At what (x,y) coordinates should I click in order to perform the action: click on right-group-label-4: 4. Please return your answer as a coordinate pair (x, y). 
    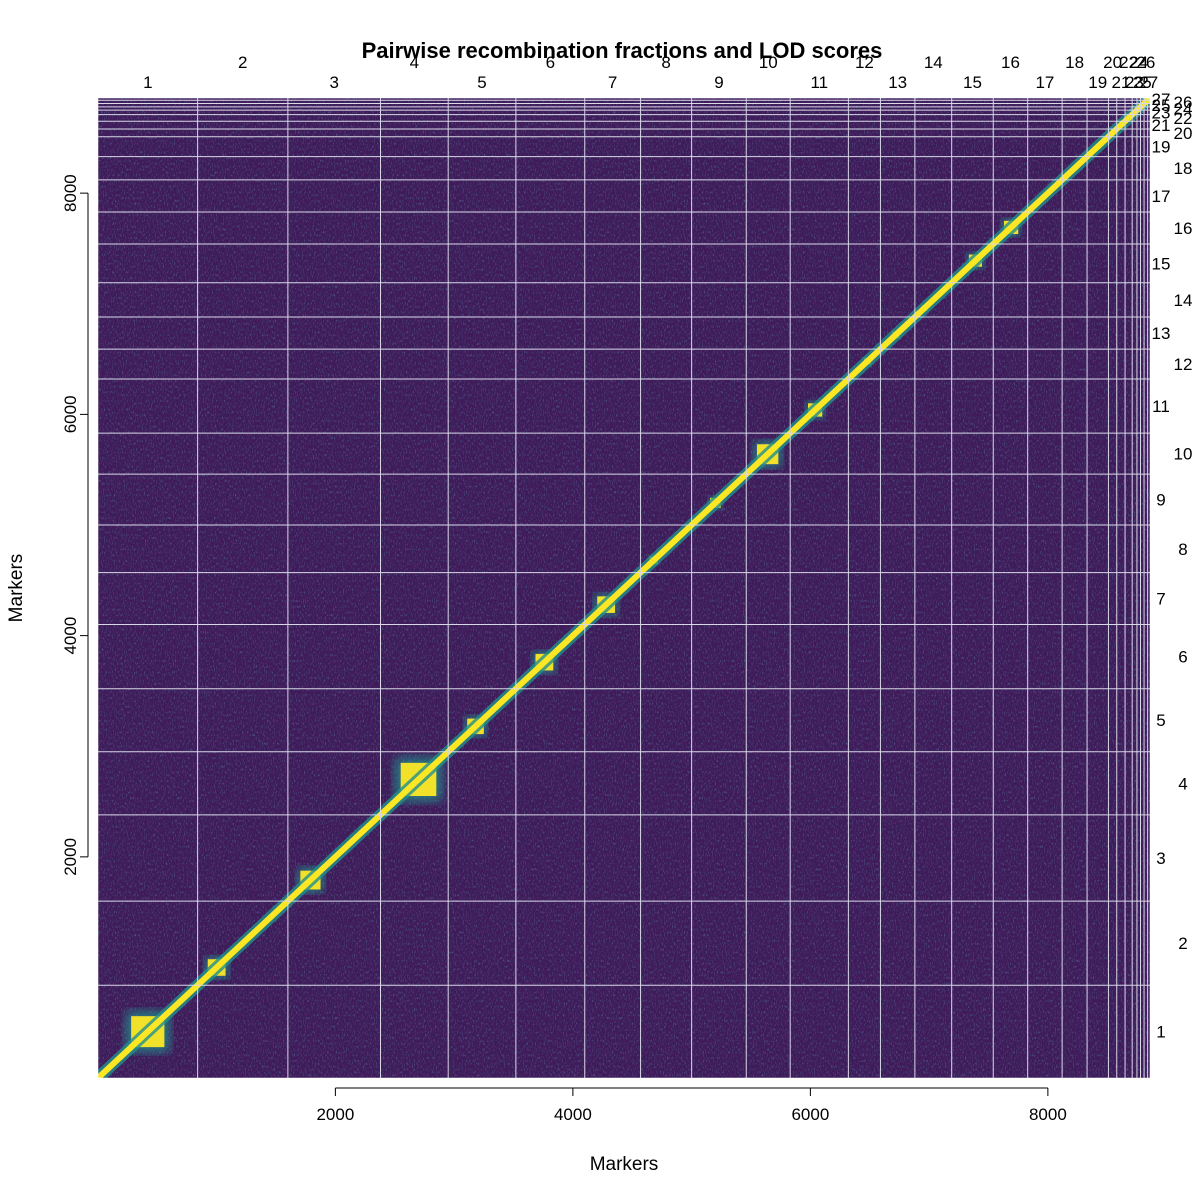
    Looking at the image, I should click on (1182, 783).